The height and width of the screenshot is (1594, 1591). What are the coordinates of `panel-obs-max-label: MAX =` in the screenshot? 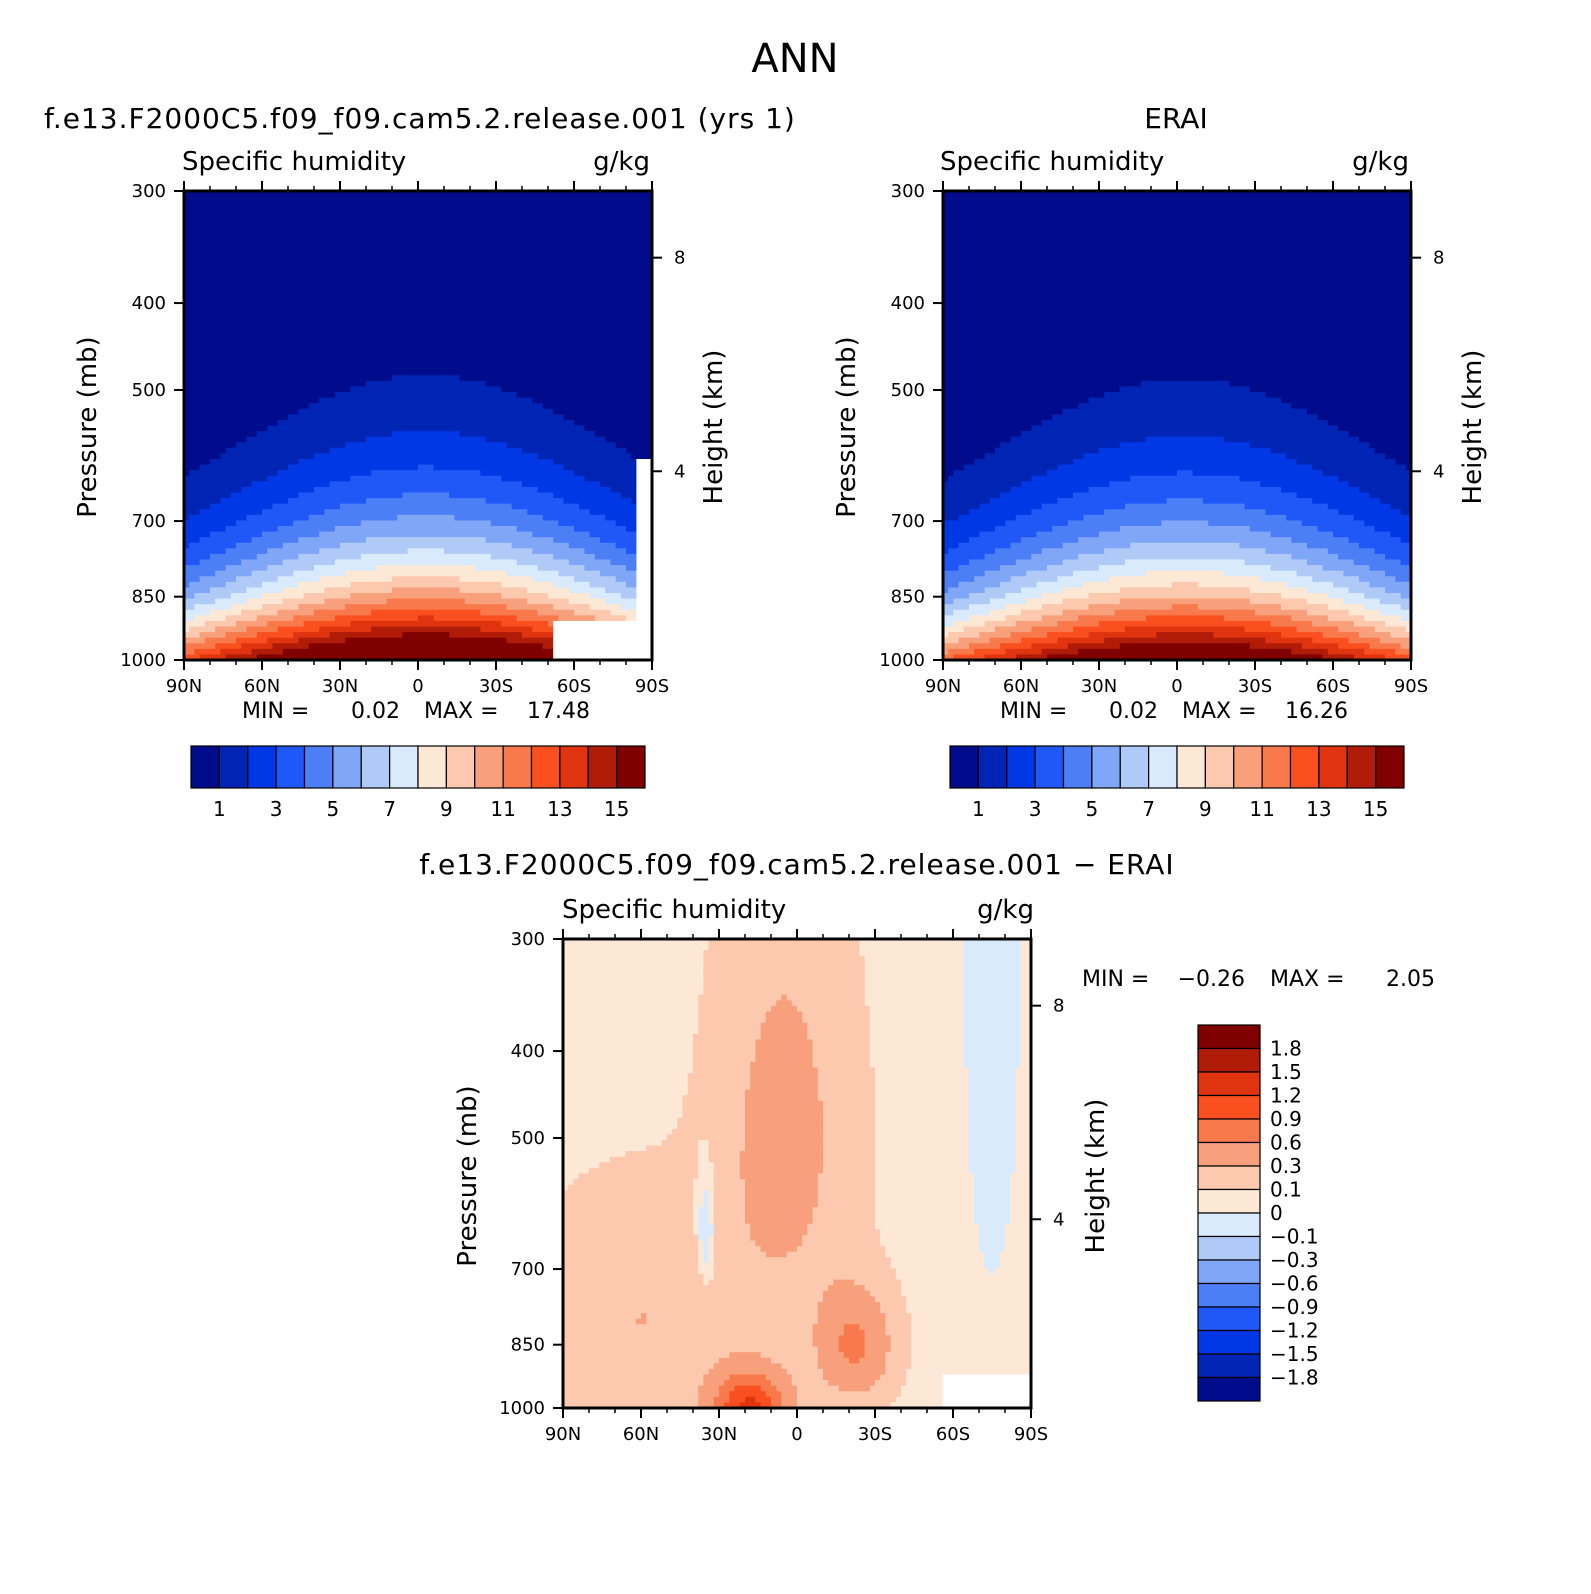 It's located at (1219, 711).